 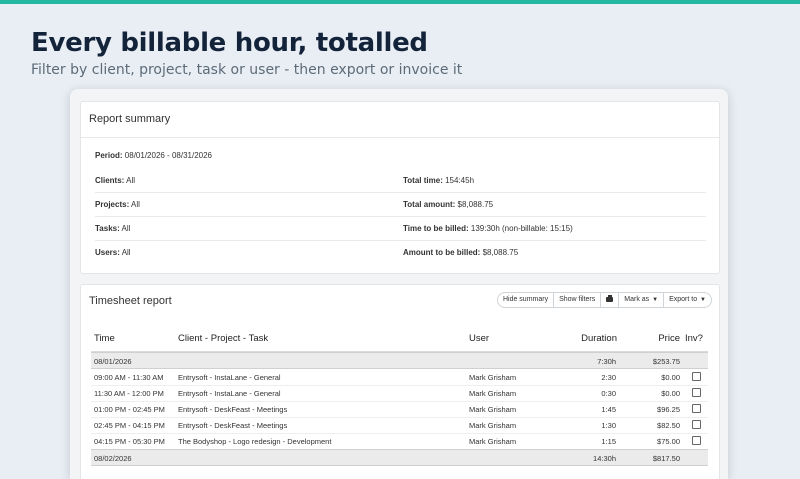 What do you see at coordinates (400, 2) in the screenshot?
I see `accent-bar` at bounding box center [400, 2].